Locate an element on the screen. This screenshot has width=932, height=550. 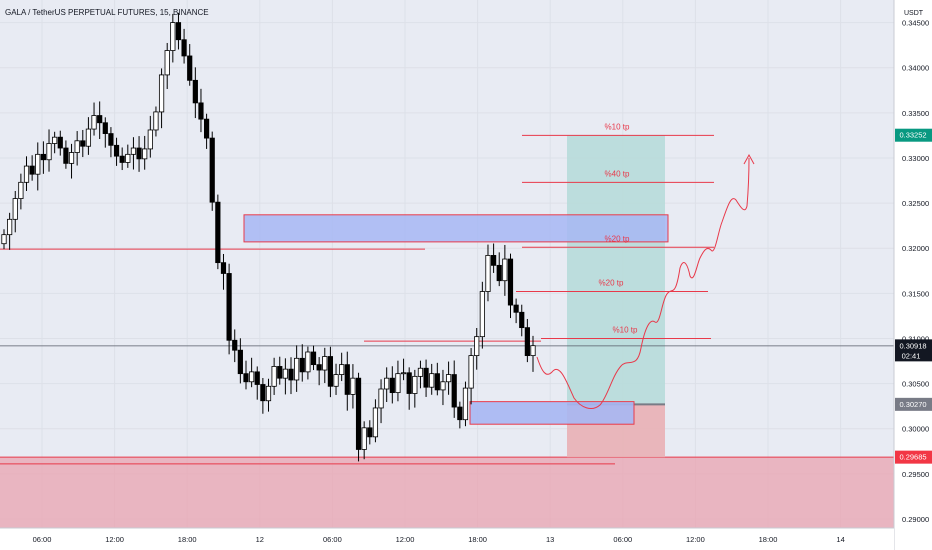
time-axis is located at coordinates (447, 539).